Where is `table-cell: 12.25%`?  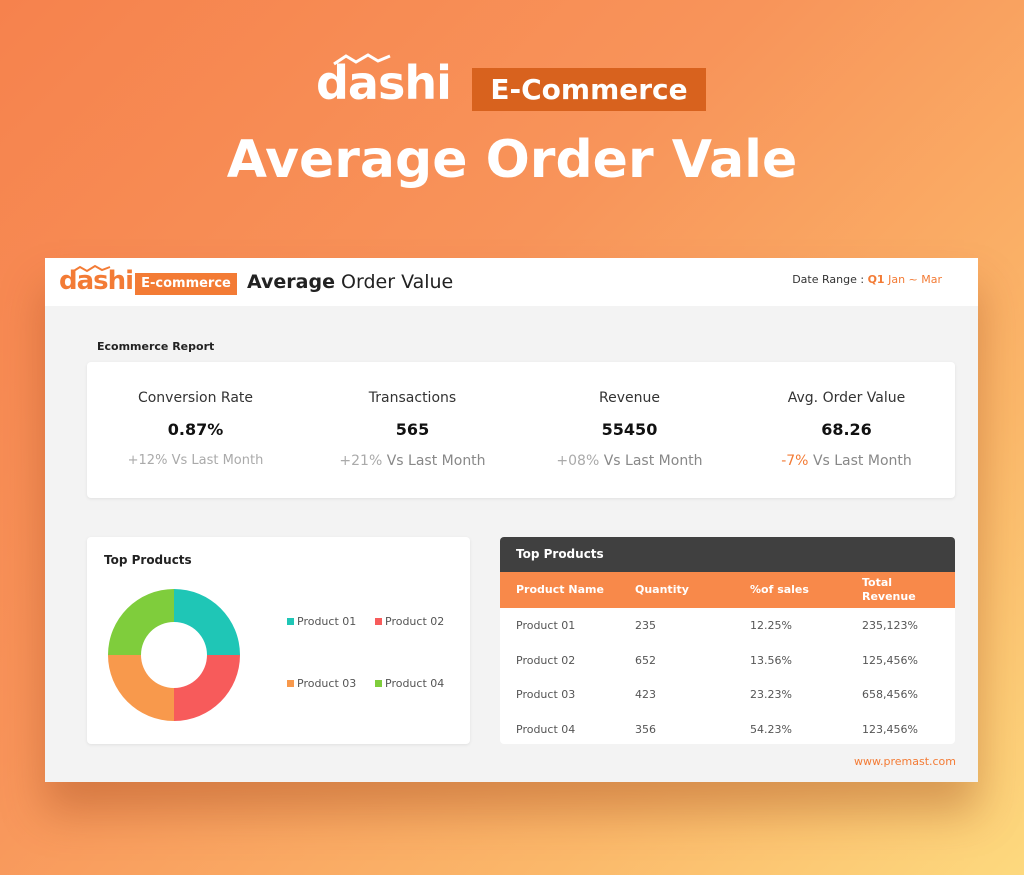 table-cell: 12.25% is located at coordinates (771, 625).